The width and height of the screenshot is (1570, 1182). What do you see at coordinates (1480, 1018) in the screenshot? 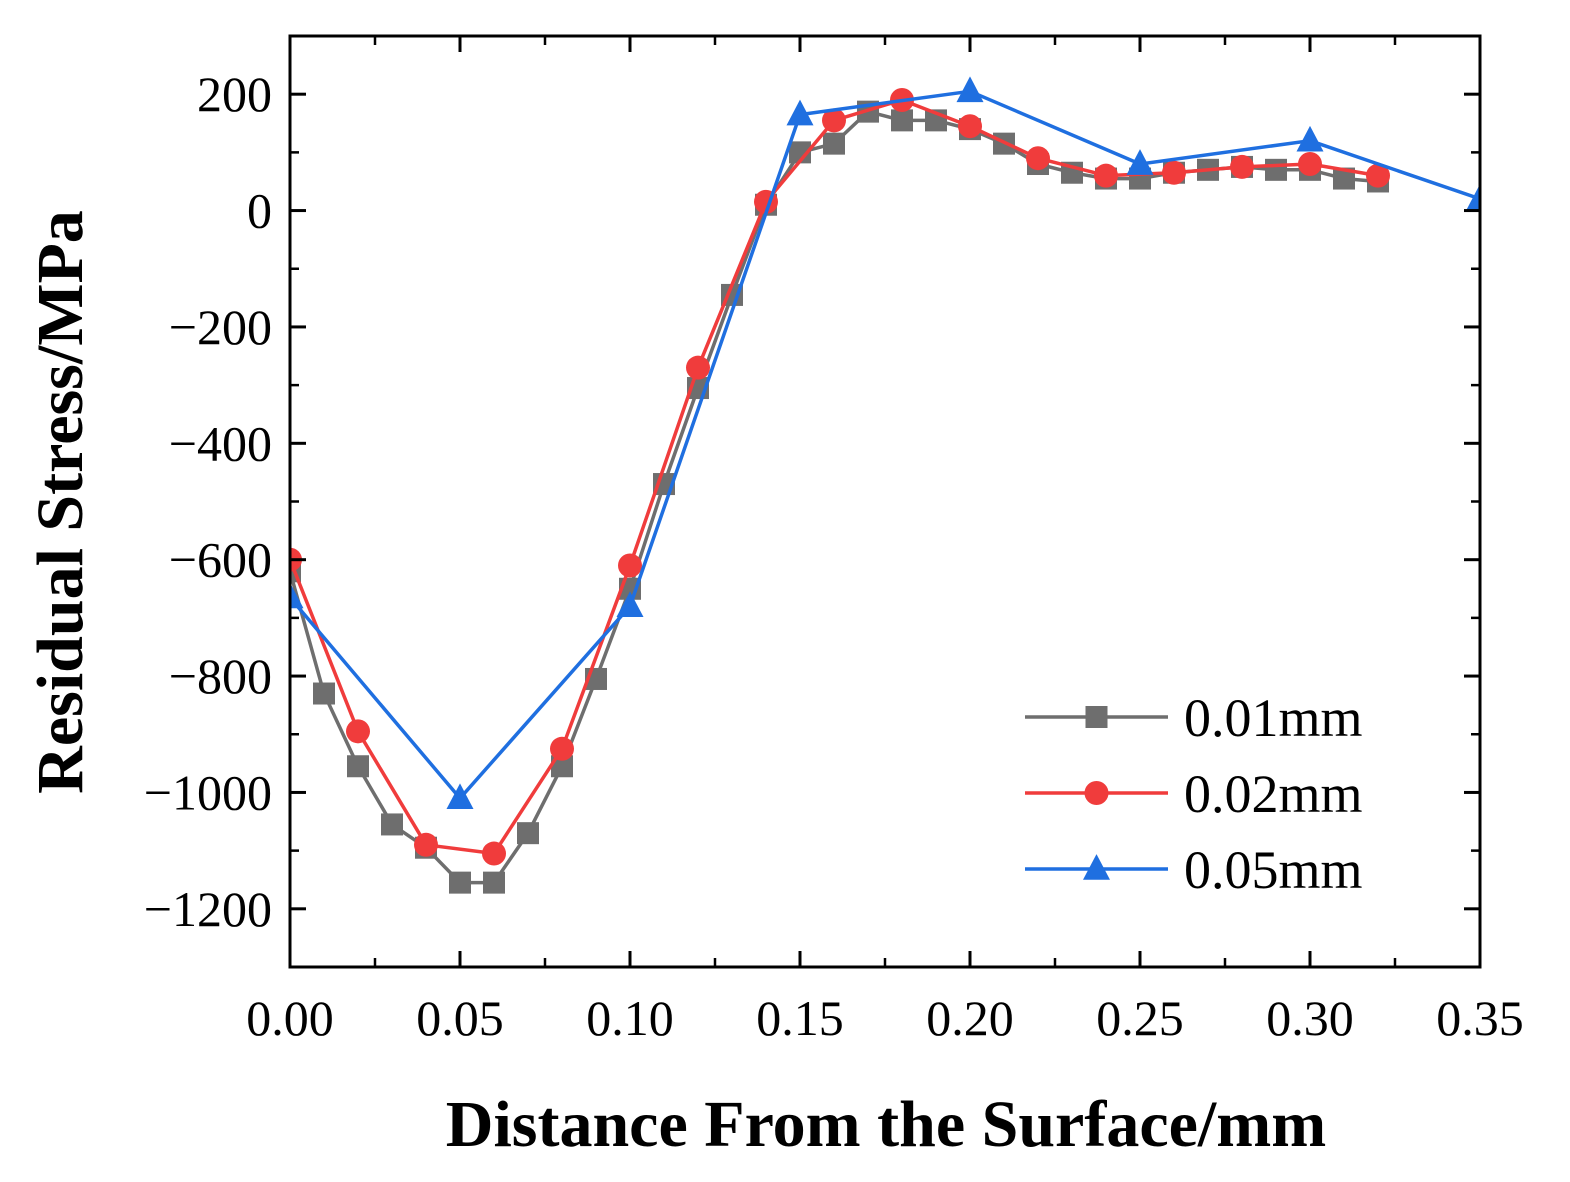
I see `x-tick-label: 0.35` at bounding box center [1480, 1018].